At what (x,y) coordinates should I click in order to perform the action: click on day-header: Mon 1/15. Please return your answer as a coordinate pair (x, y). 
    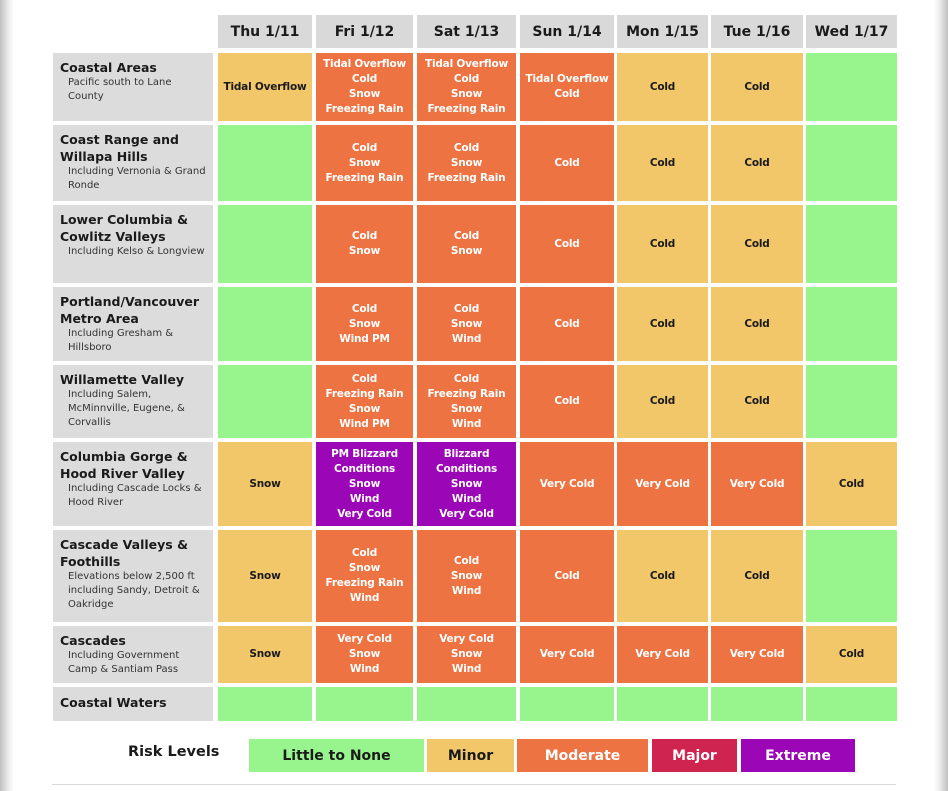
    Looking at the image, I should click on (662, 31).